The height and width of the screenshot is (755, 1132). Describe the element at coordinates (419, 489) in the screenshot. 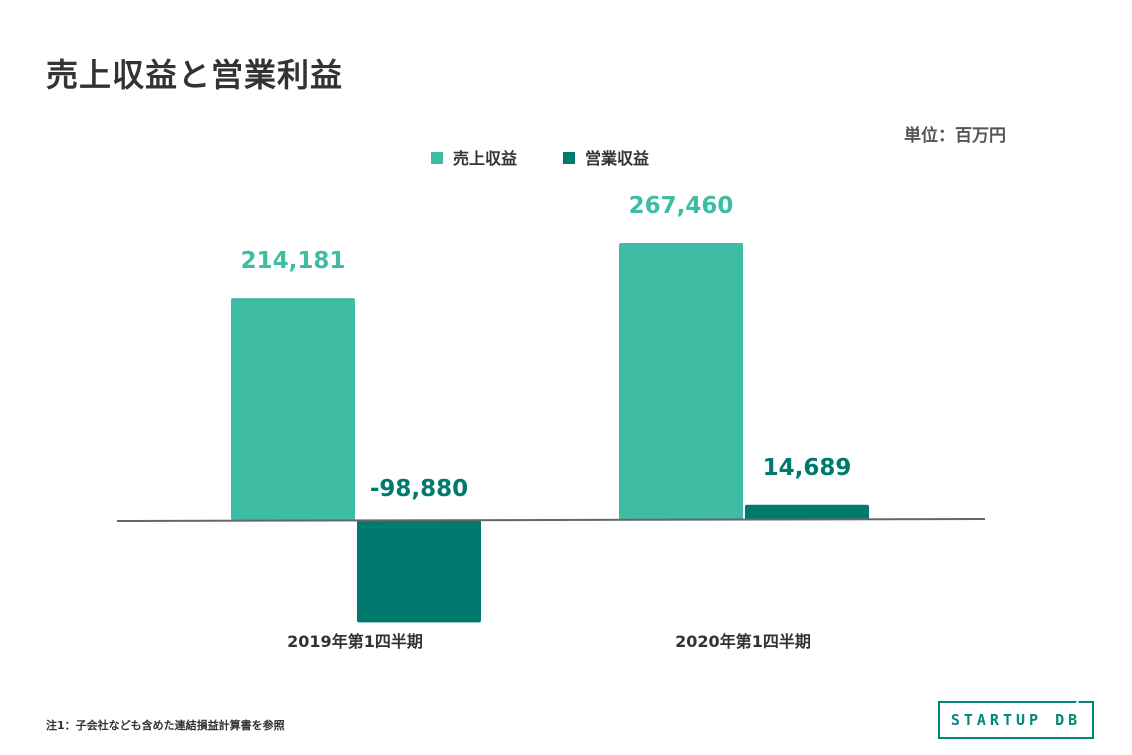

I see `value-label-operating-2019: -98,880` at that location.